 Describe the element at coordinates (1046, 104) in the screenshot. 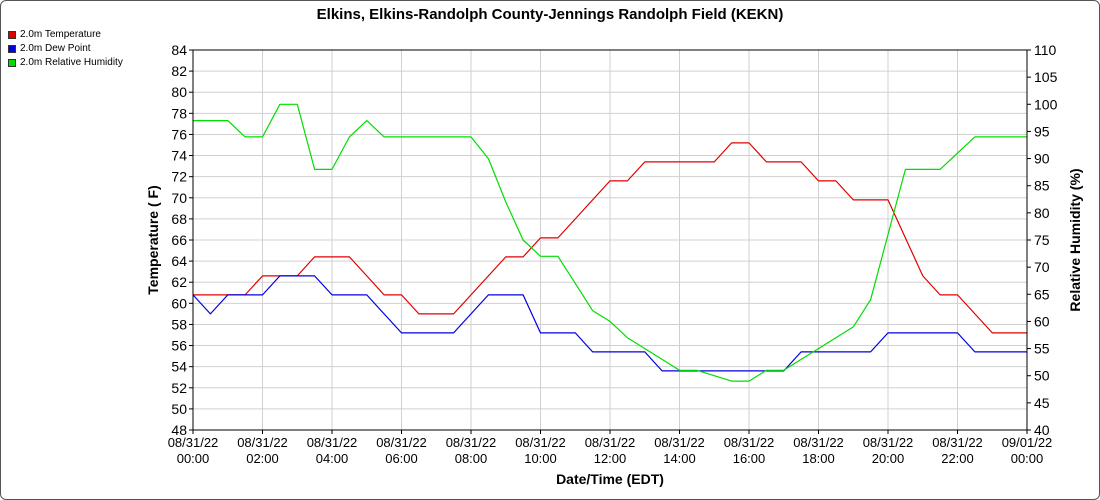

I see `y-right-tick-label: 100` at that location.